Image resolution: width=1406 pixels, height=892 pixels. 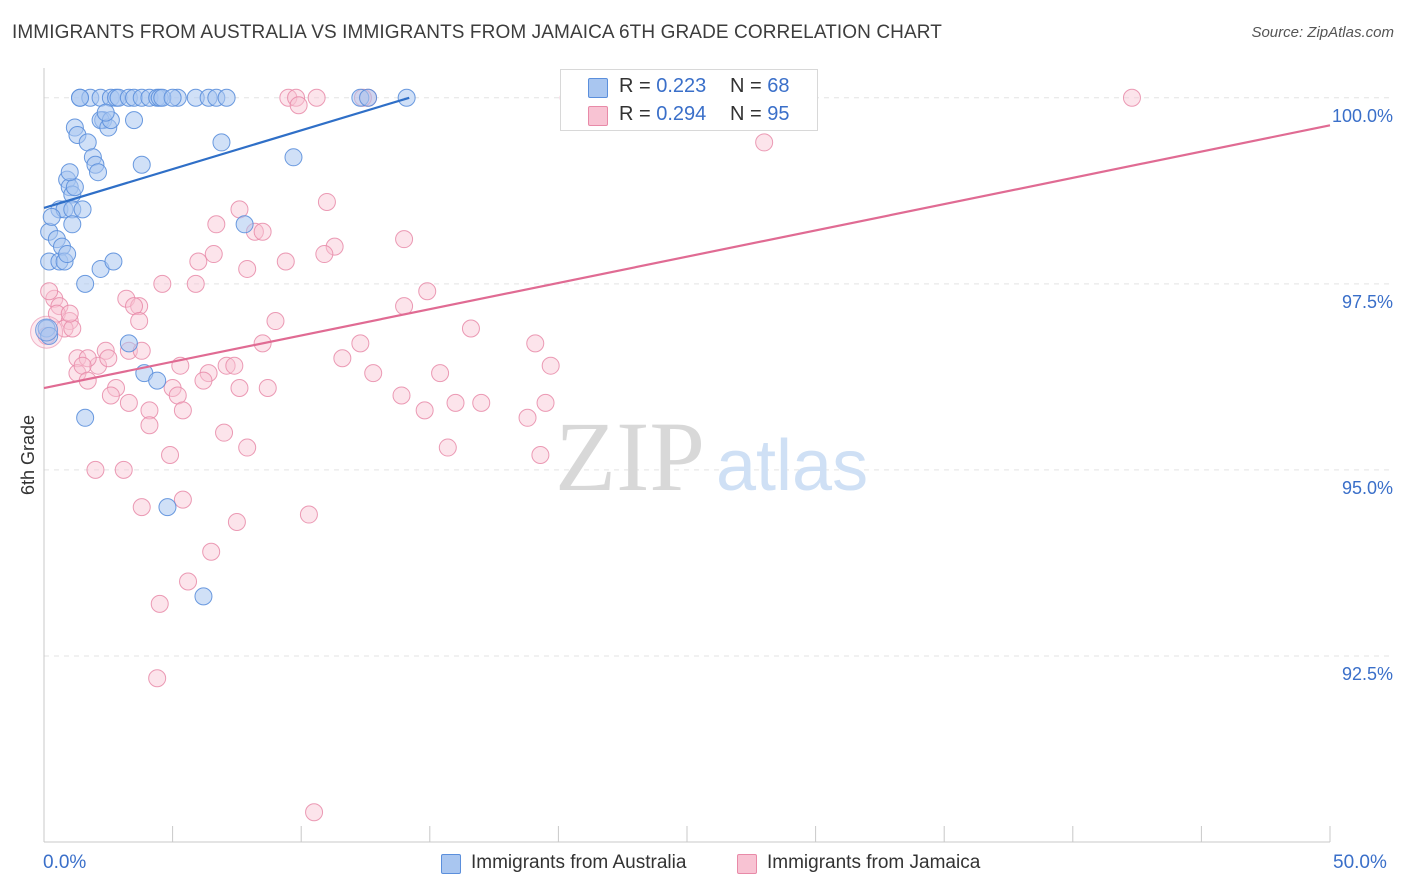 What do you see at coordinates (1367, 302) in the screenshot?
I see `y-tick-label: 97.5%` at bounding box center [1367, 302].